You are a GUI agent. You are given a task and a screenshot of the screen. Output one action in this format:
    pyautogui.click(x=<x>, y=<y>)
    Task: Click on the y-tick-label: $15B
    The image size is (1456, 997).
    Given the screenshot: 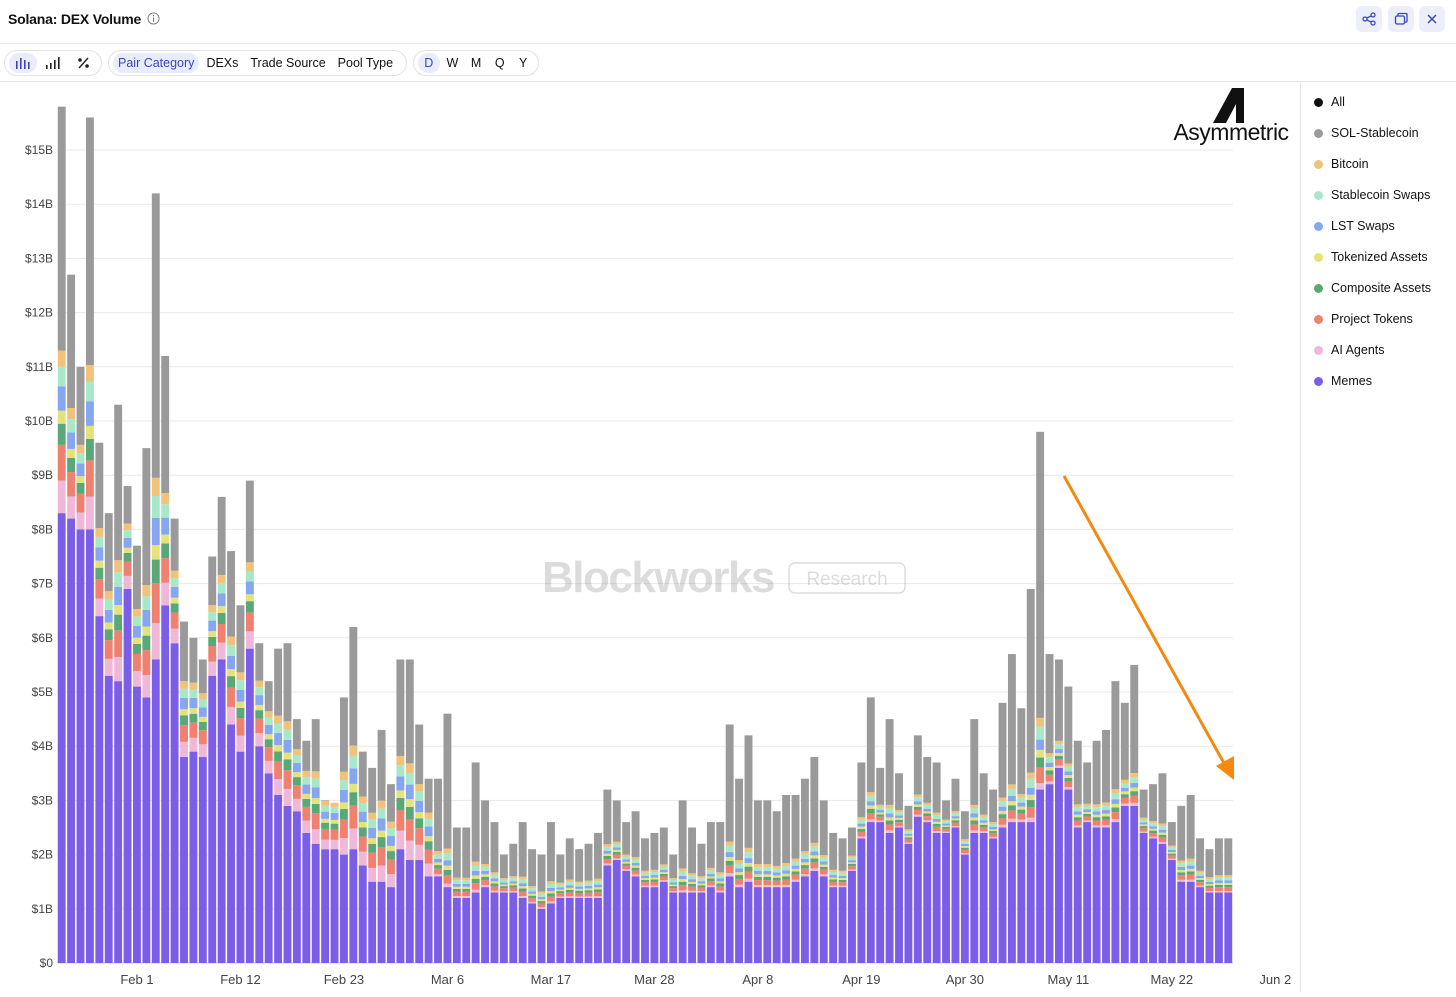 What is the action you would take?
    pyautogui.click(x=39, y=150)
    